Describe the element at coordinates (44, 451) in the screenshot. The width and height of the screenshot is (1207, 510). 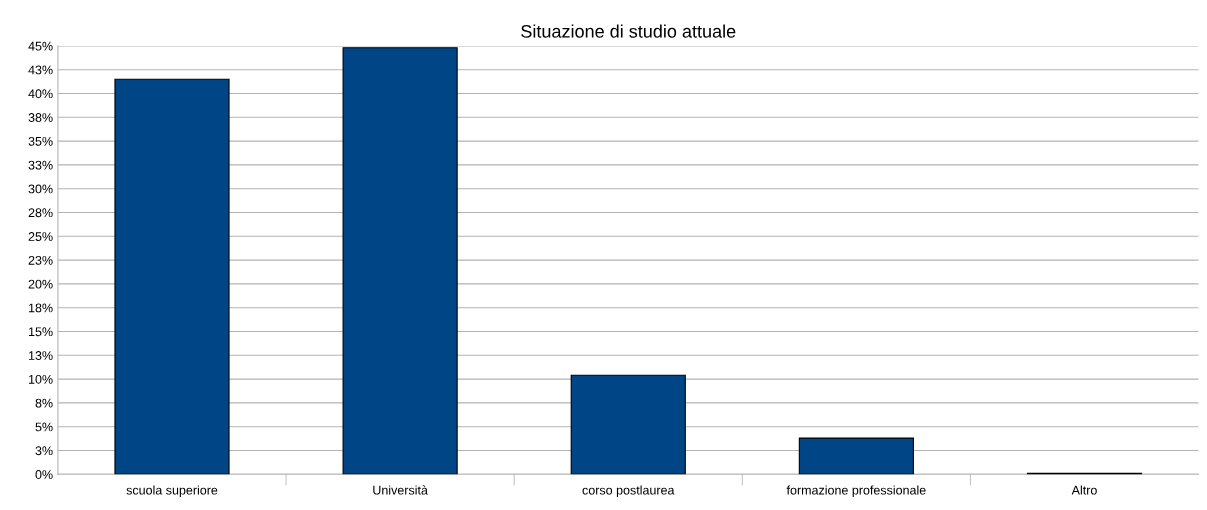
I see `y-tick-label: 3%` at that location.